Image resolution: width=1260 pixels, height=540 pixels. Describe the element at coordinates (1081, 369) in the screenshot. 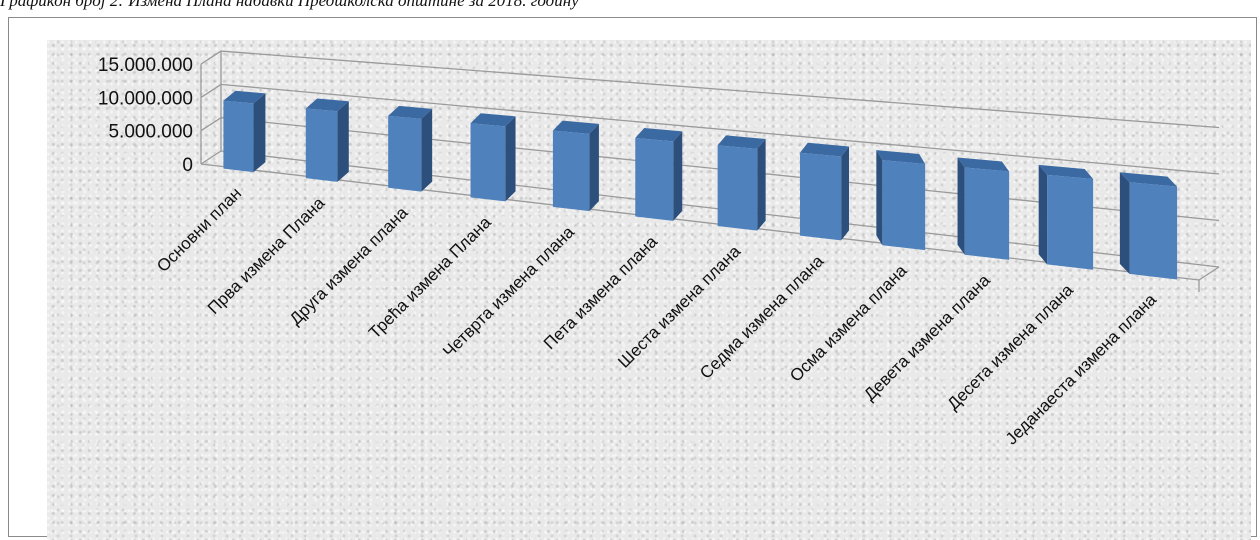

I see `x-category-label: Једанаеста измена плана` at that location.